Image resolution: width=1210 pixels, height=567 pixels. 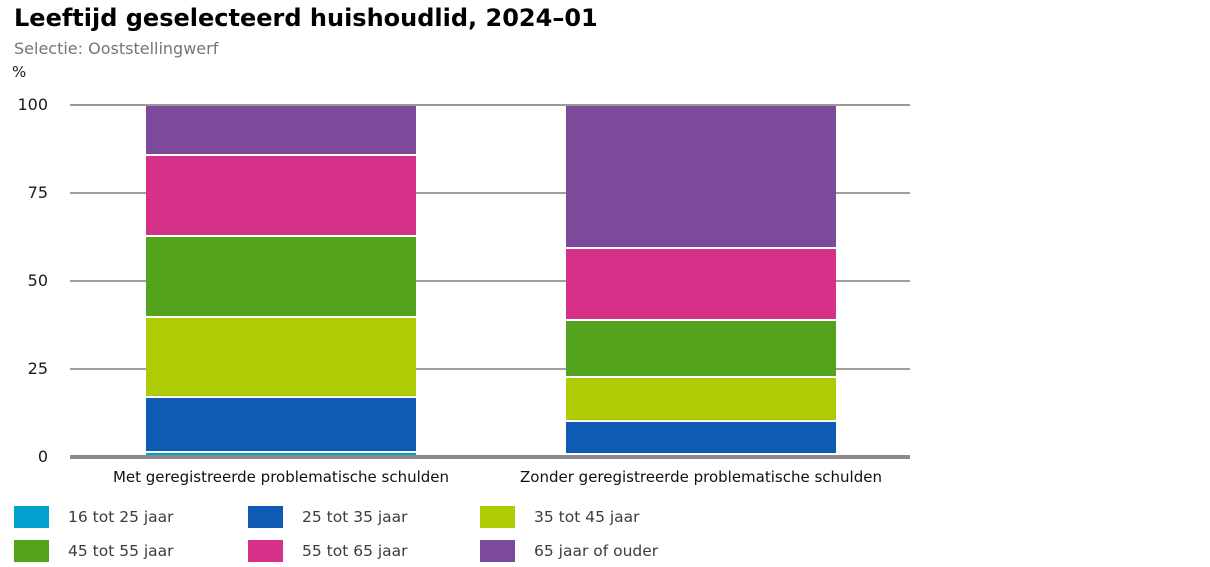 What do you see at coordinates (587, 517) in the screenshot?
I see `legend-label: 35 tot 45 jaar` at bounding box center [587, 517].